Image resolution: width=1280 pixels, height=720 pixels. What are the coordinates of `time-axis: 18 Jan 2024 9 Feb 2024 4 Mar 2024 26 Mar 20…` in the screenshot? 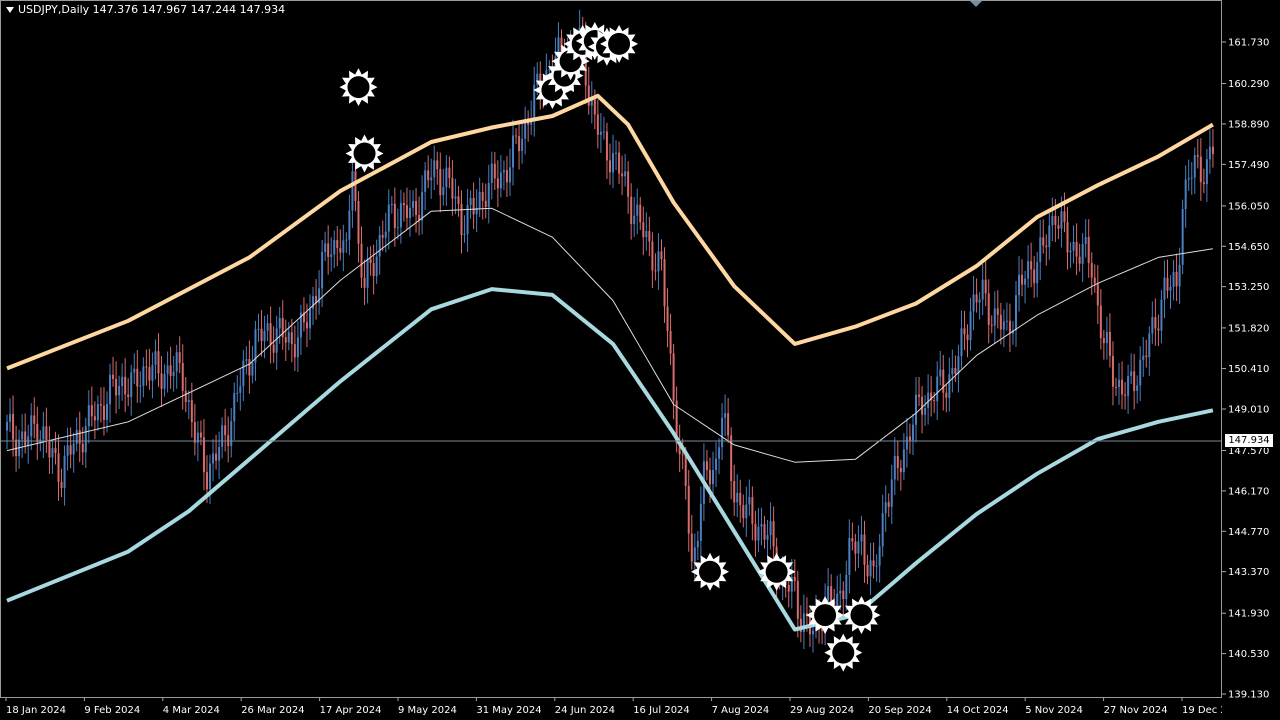 It's located at (611, 709).